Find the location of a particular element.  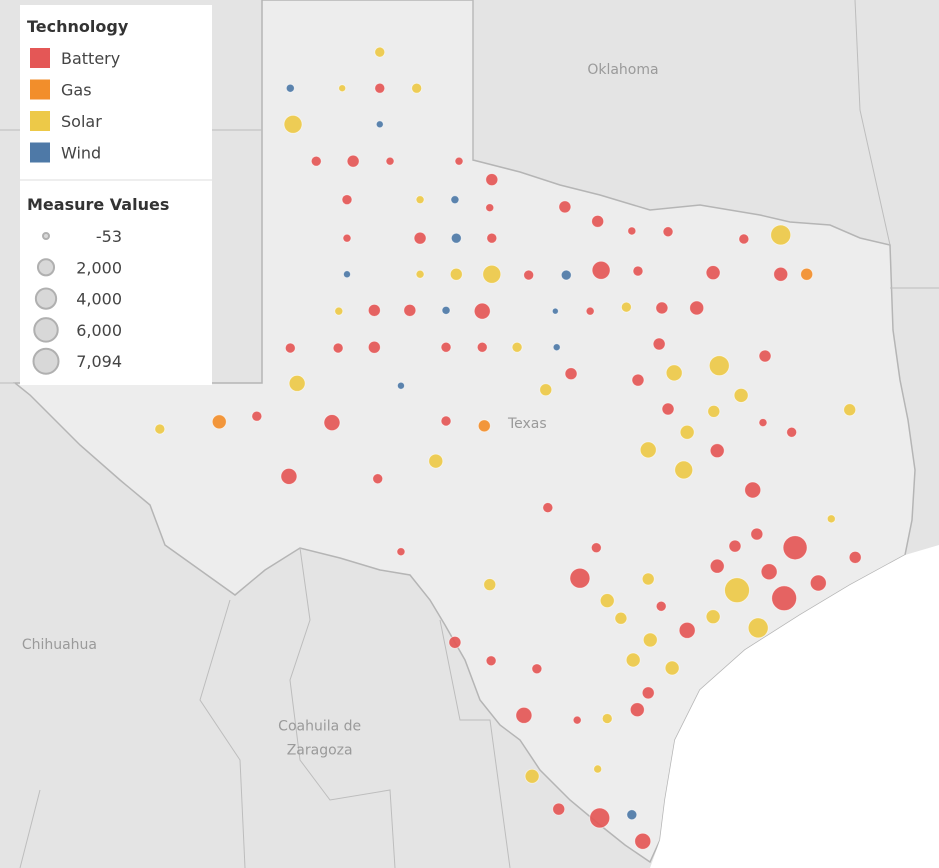

legend-label: Wind is located at coordinates (81, 153).